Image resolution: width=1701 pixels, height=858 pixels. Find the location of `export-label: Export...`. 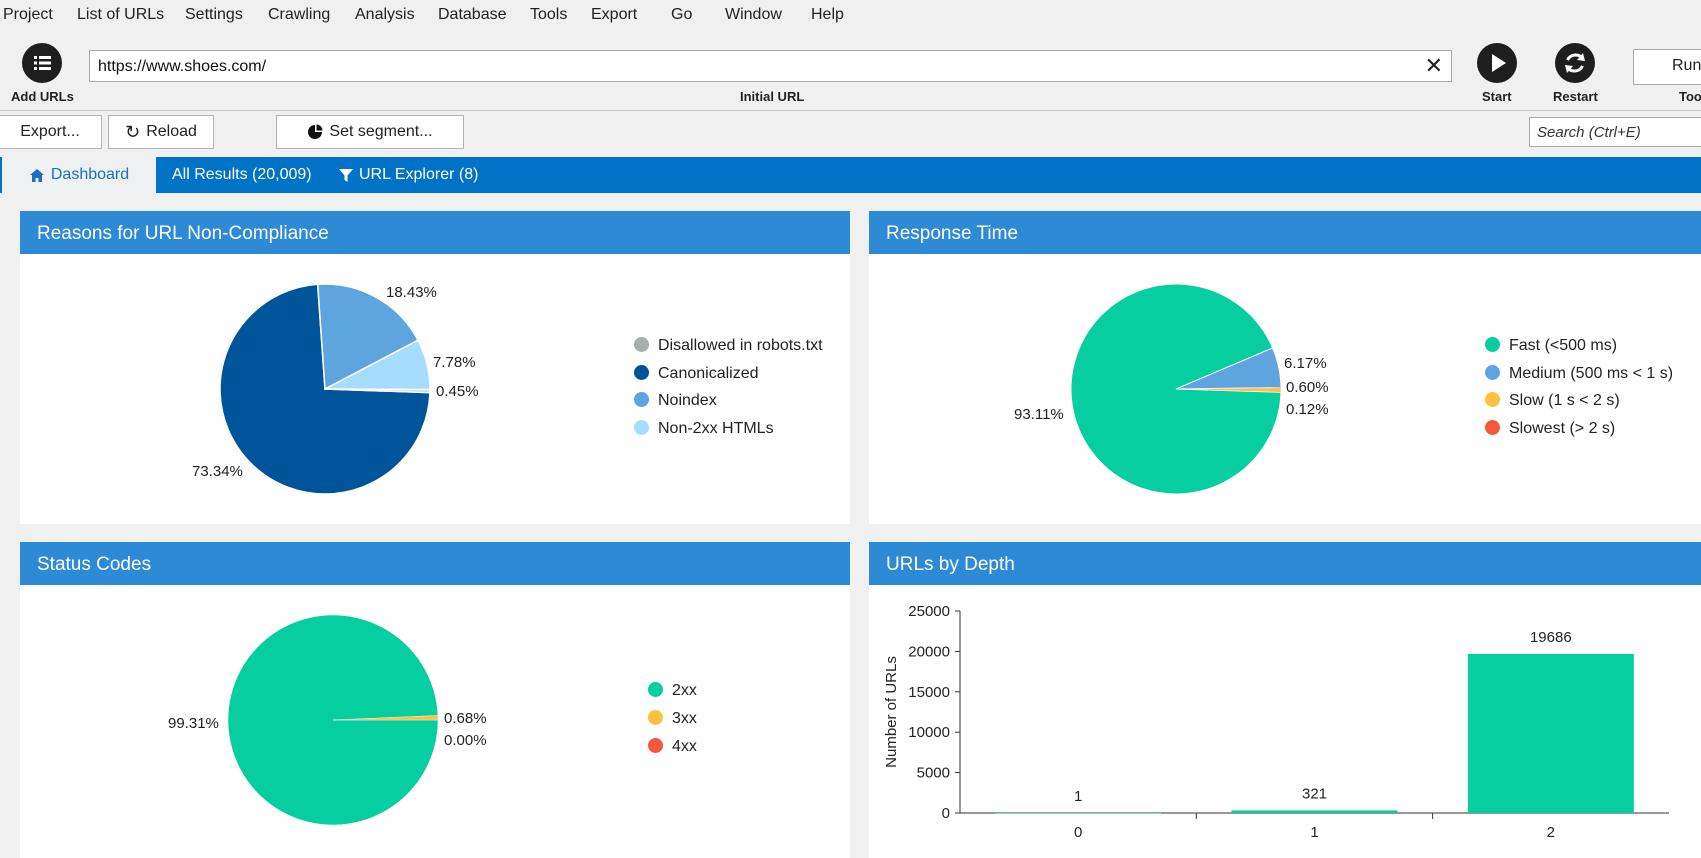

export-label: Export... is located at coordinates (50, 131).